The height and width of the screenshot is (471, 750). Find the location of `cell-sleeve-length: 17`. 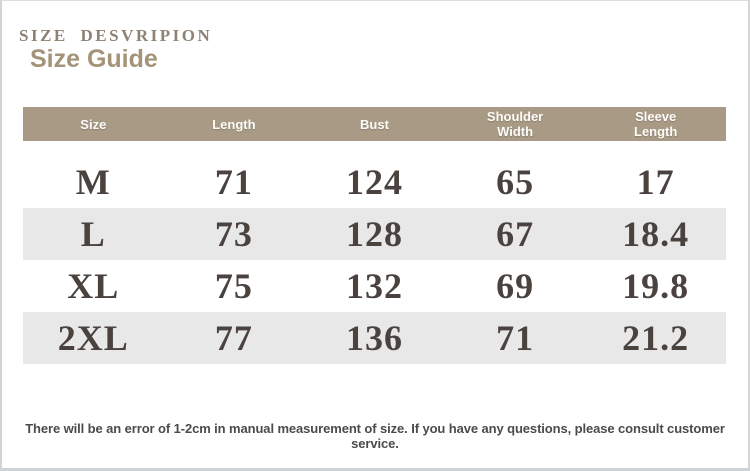

cell-sleeve-length: 17 is located at coordinates (655, 182).